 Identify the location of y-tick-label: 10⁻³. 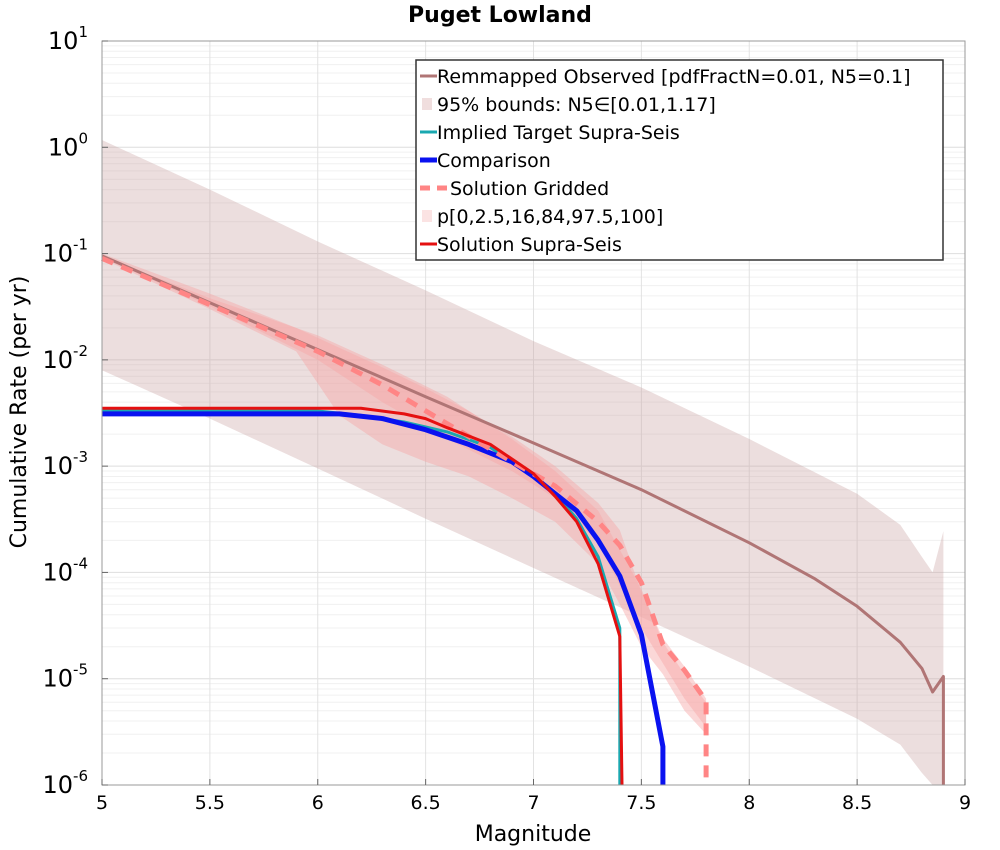
(65, 464).